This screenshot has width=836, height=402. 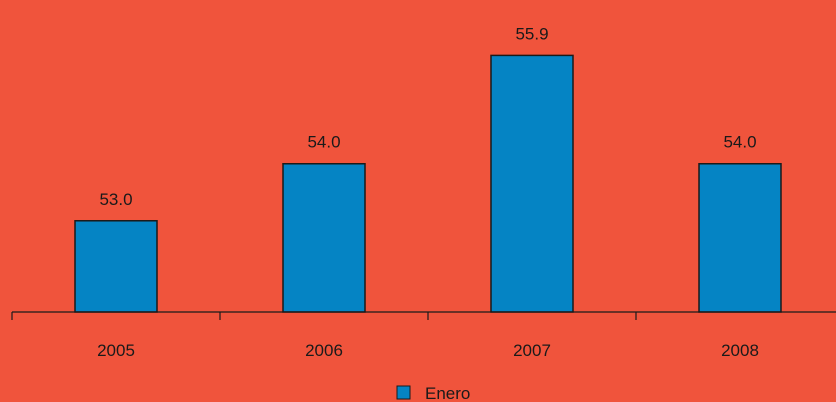 I want to click on x-axis-ticks-group, so click(x=324, y=316).